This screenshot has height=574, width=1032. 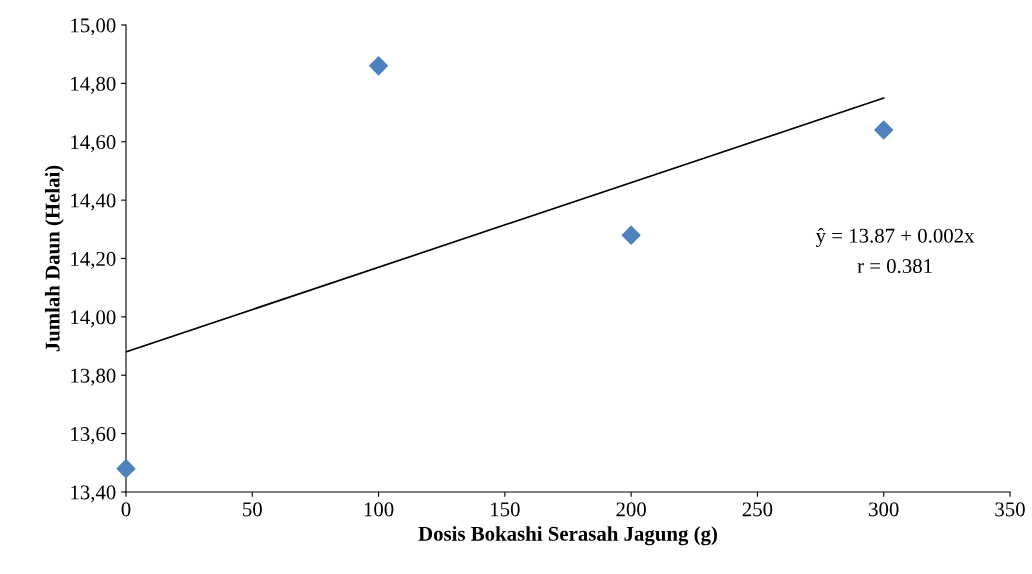 I want to click on x-tick-label: 250, so click(x=757, y=509).